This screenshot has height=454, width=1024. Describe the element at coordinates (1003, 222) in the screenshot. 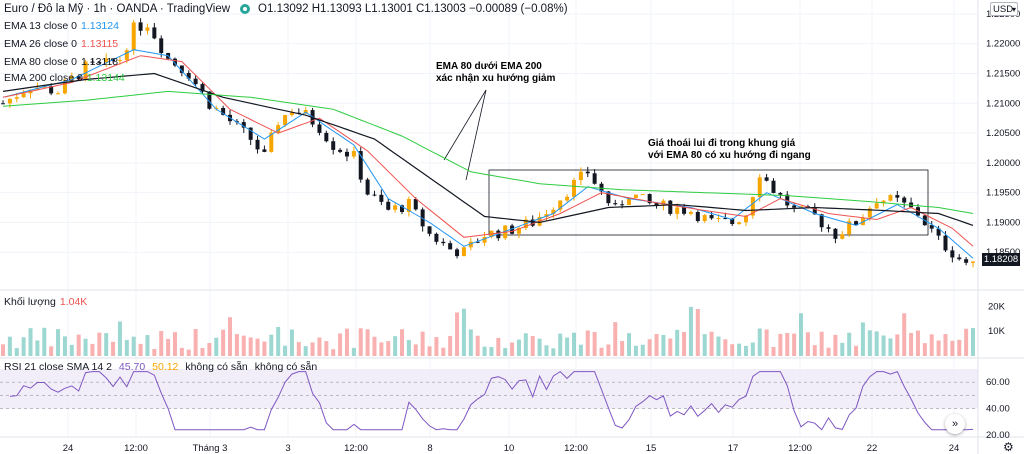

I see `price-tick-label: 1.19000` at that location.